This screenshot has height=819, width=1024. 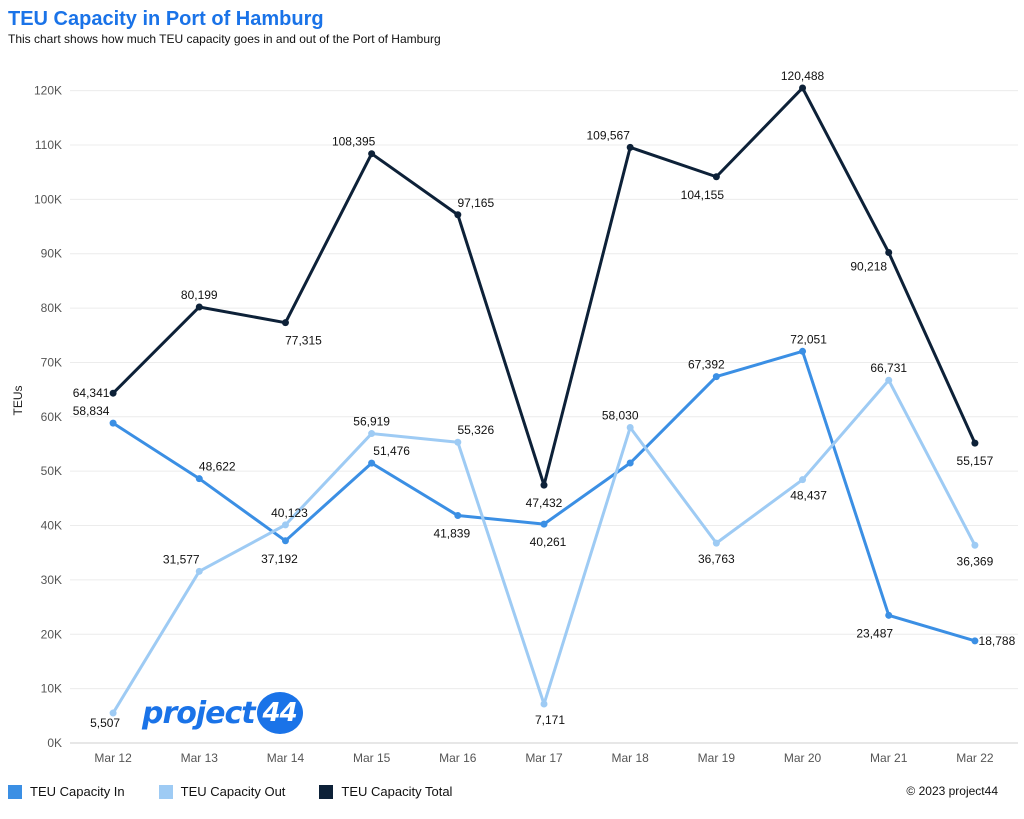 What do you see at coordinates (51, 634) in the screenshot?
I see `y-tick-label: 20K` at bounding box center [51, 634].